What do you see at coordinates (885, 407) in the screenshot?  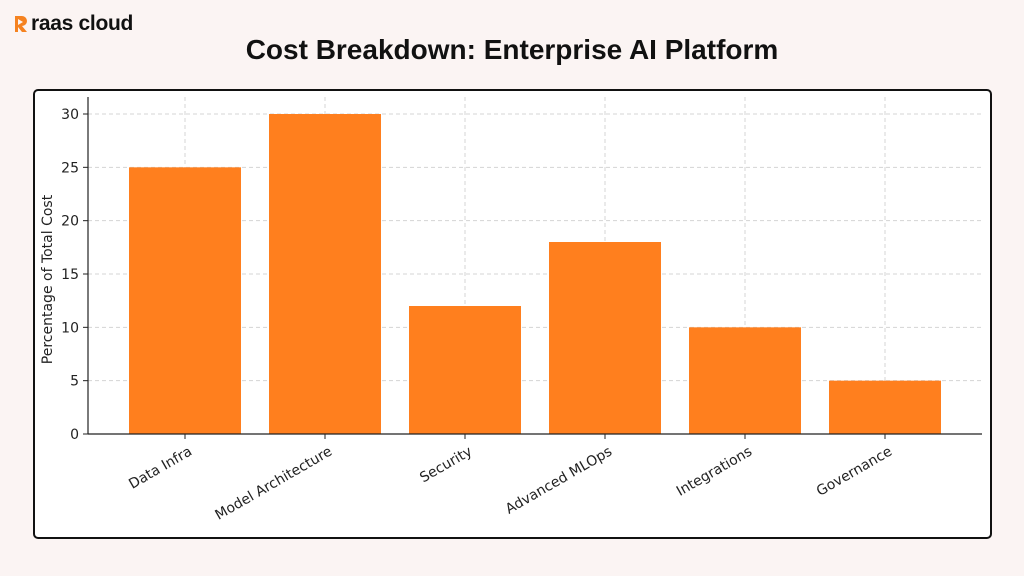 I see `bar-governance` at bounding box center [885, 407].